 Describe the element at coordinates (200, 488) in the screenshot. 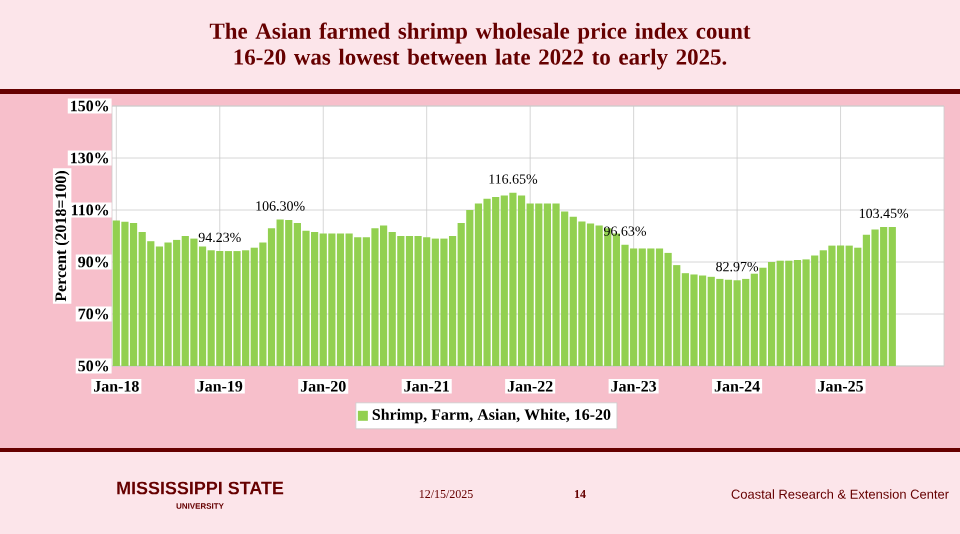

I see `text: MISSISSIPPI STATE` at that location.